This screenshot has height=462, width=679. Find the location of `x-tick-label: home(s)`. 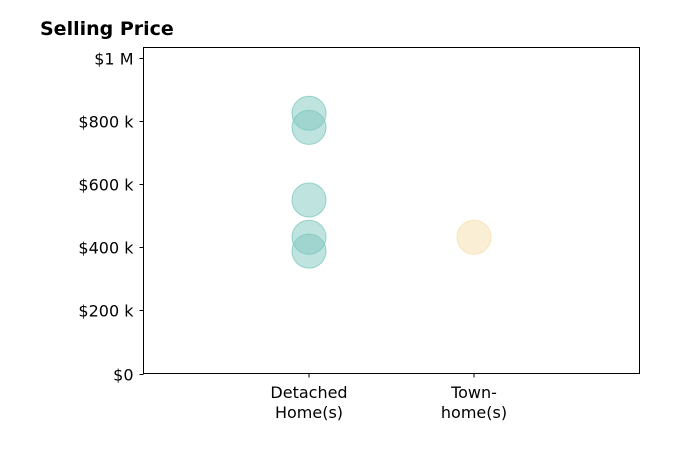

x-tick-label: home(s) is located at coordinates (474, 412).